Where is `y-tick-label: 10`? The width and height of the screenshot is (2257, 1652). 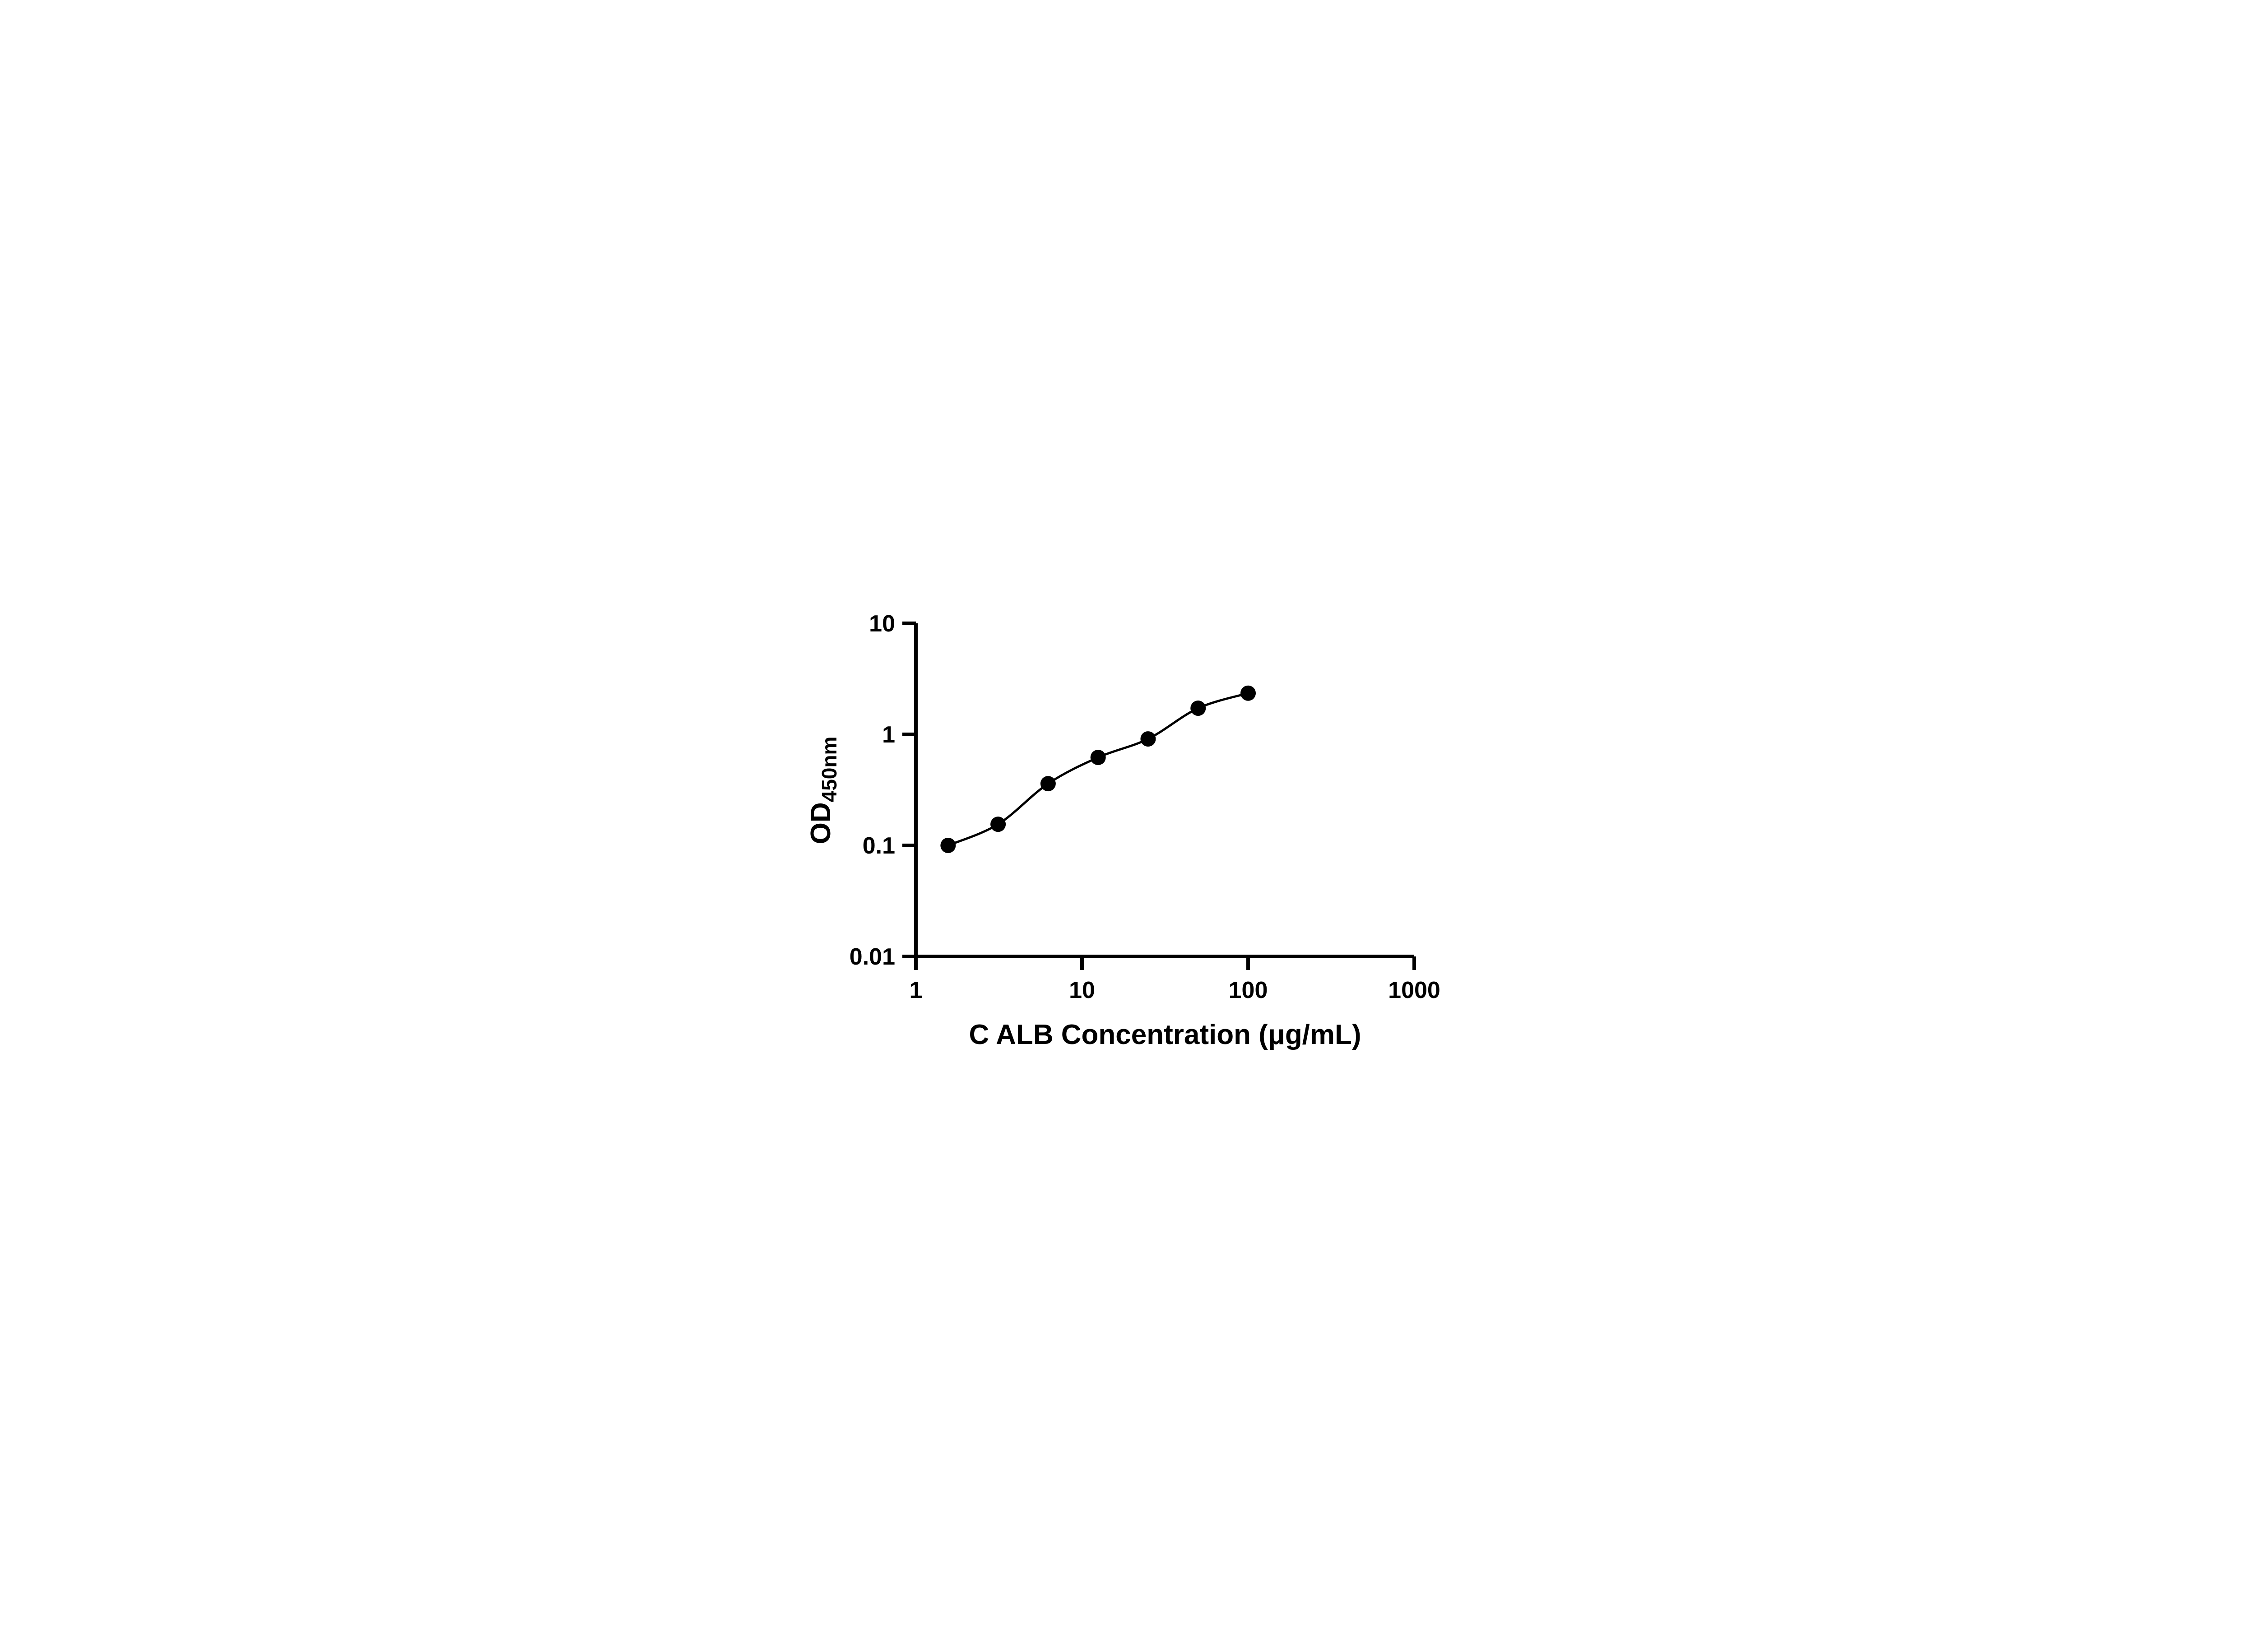
y-tick-label: 10 is located at coordinates (882, 624).